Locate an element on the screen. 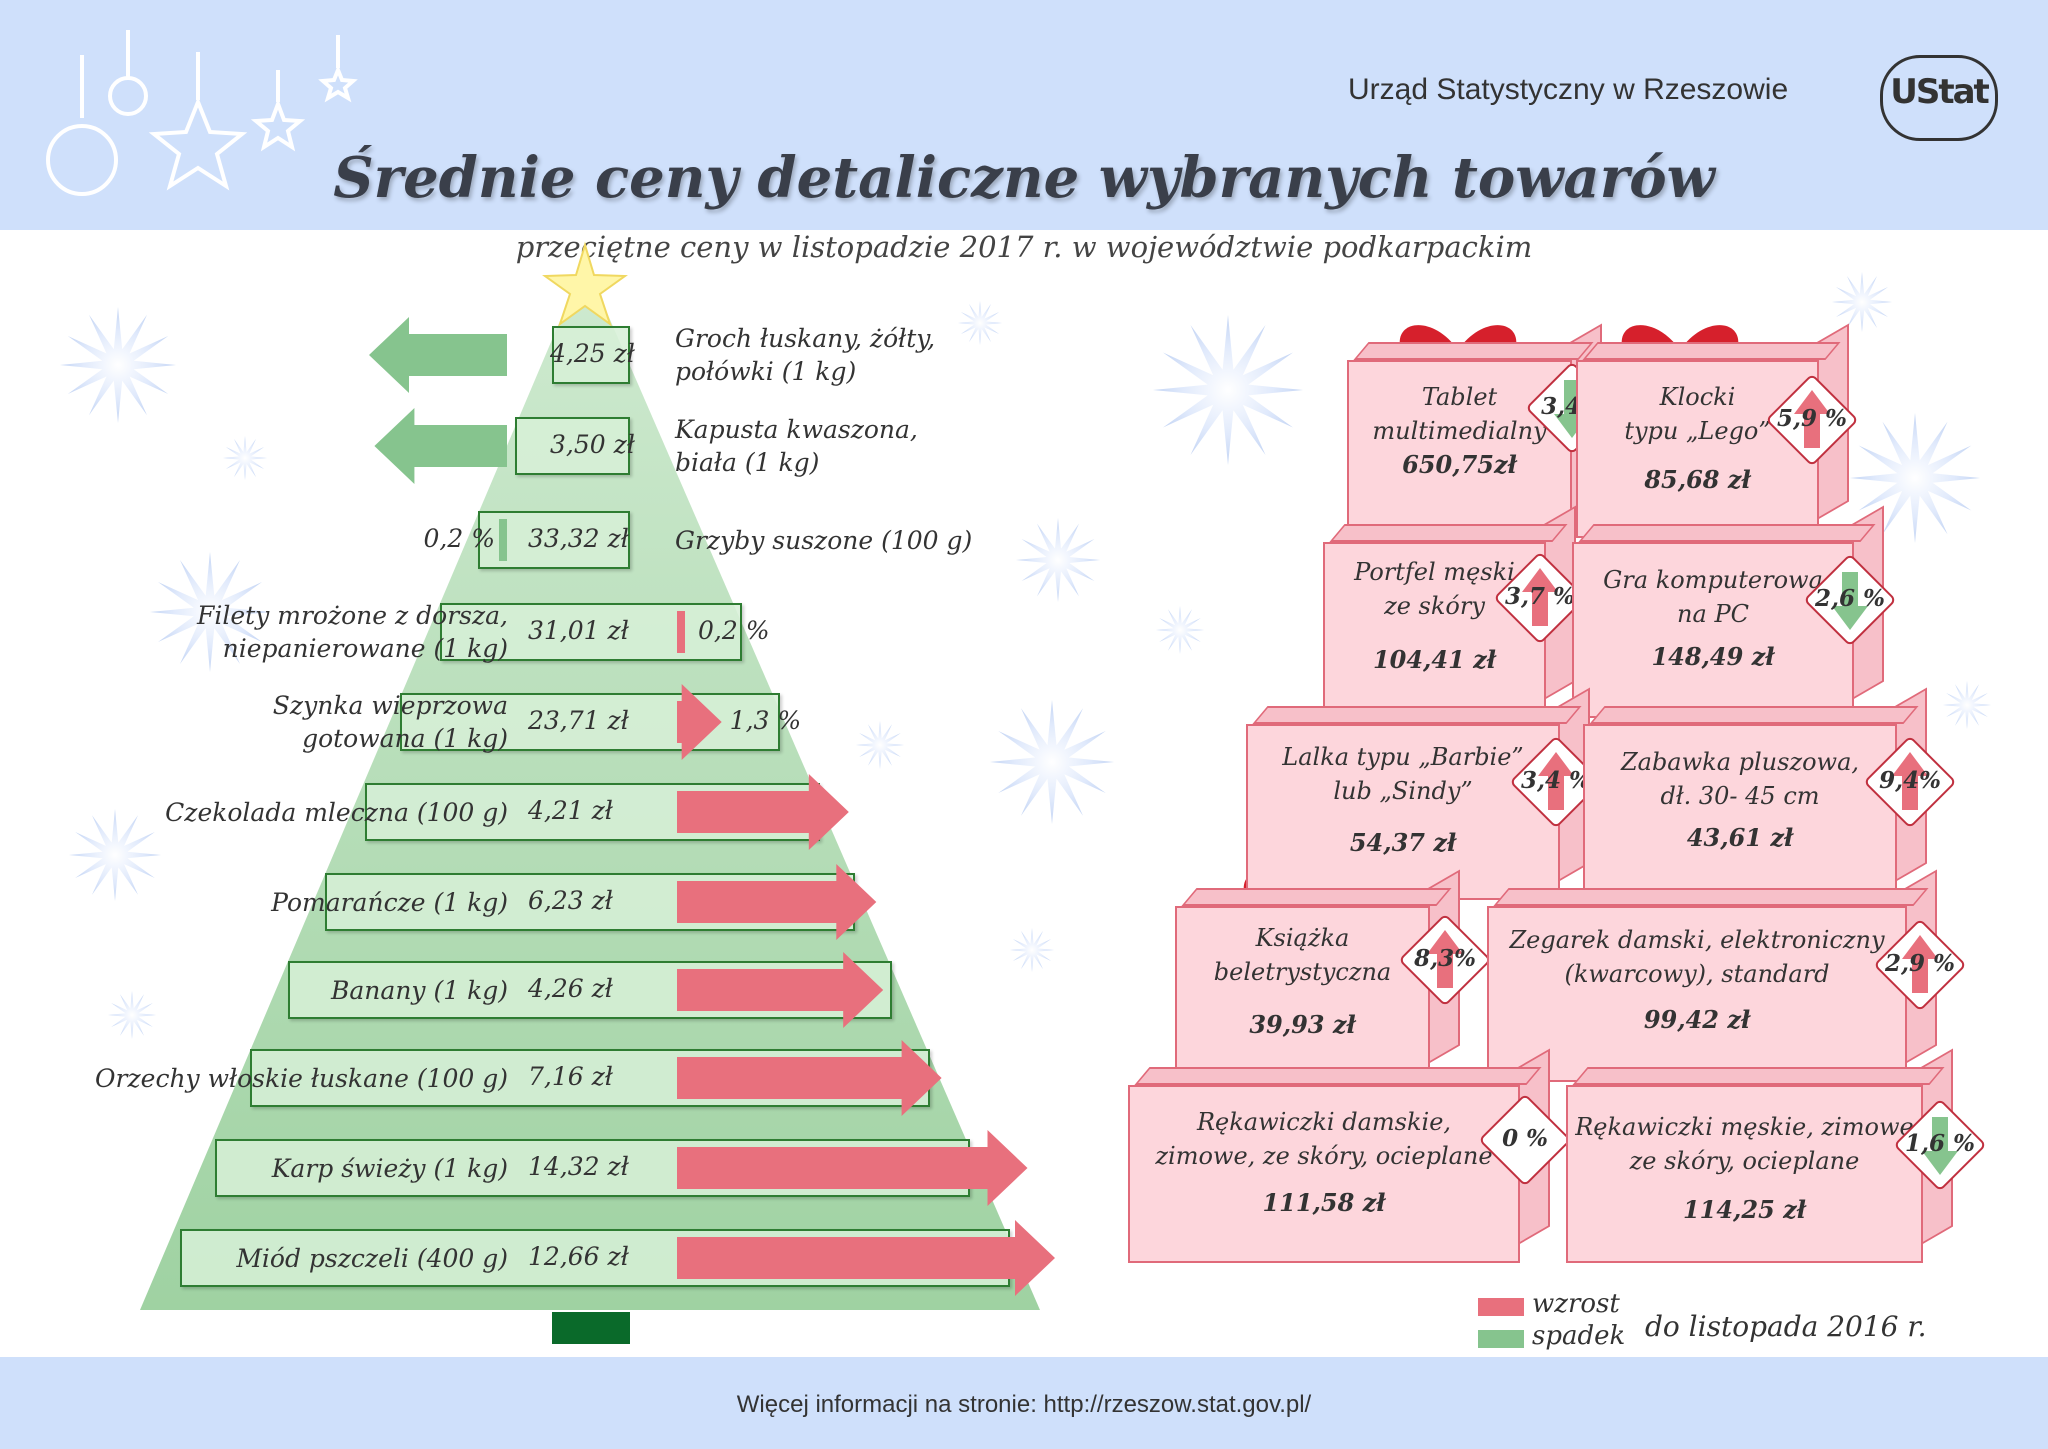  price-label: 4,21 zł is located at coordinates (570, 810).